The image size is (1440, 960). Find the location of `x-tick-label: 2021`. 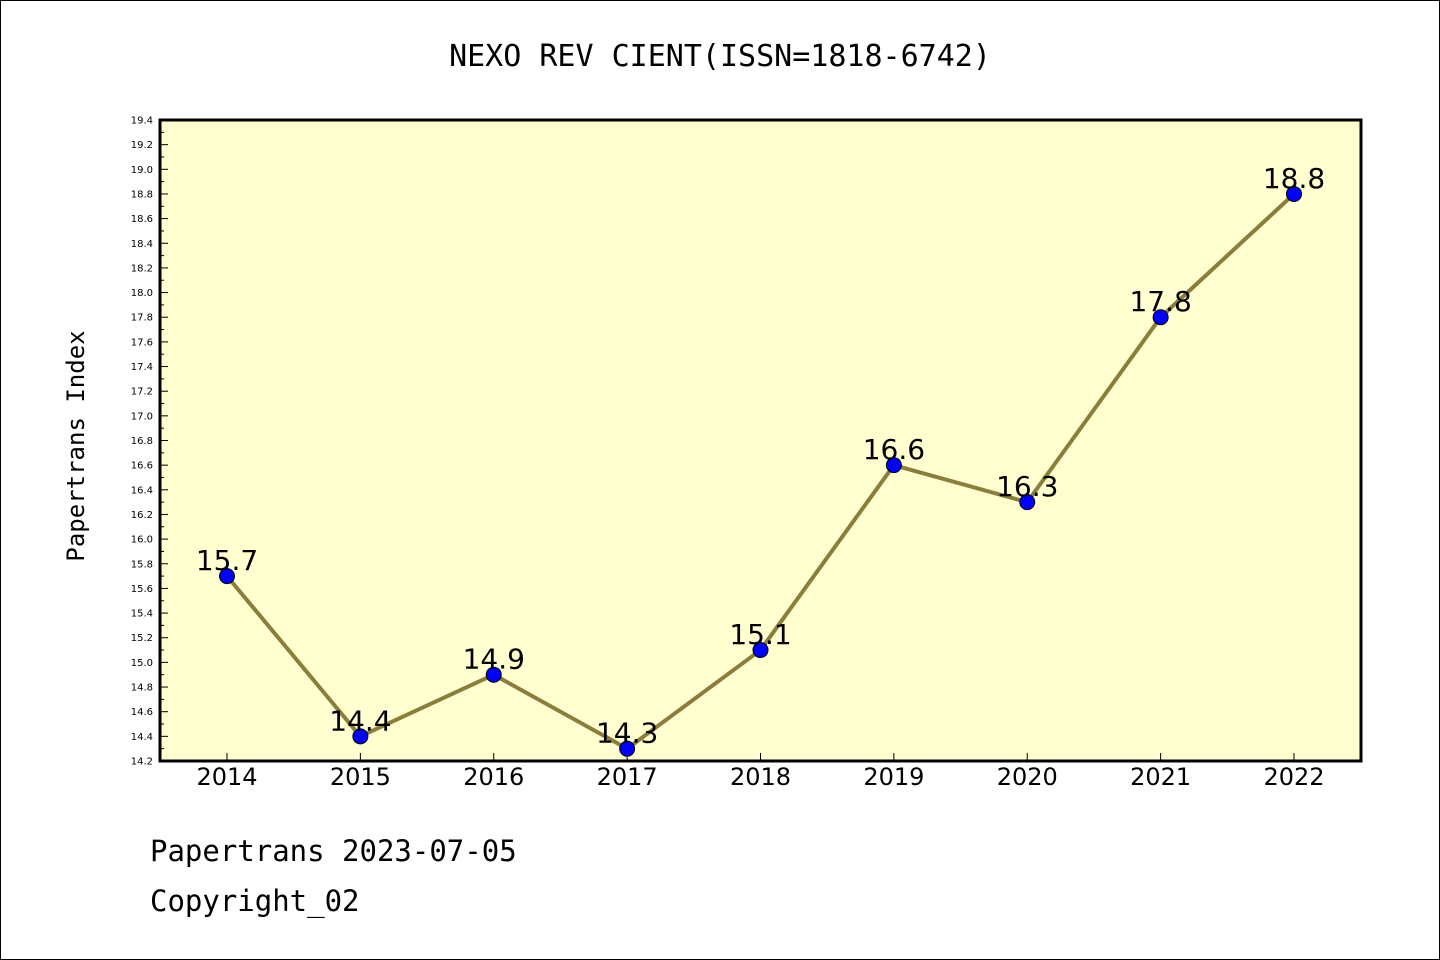

x-tick-label: 2021 is located at coordinates (1160, 777).